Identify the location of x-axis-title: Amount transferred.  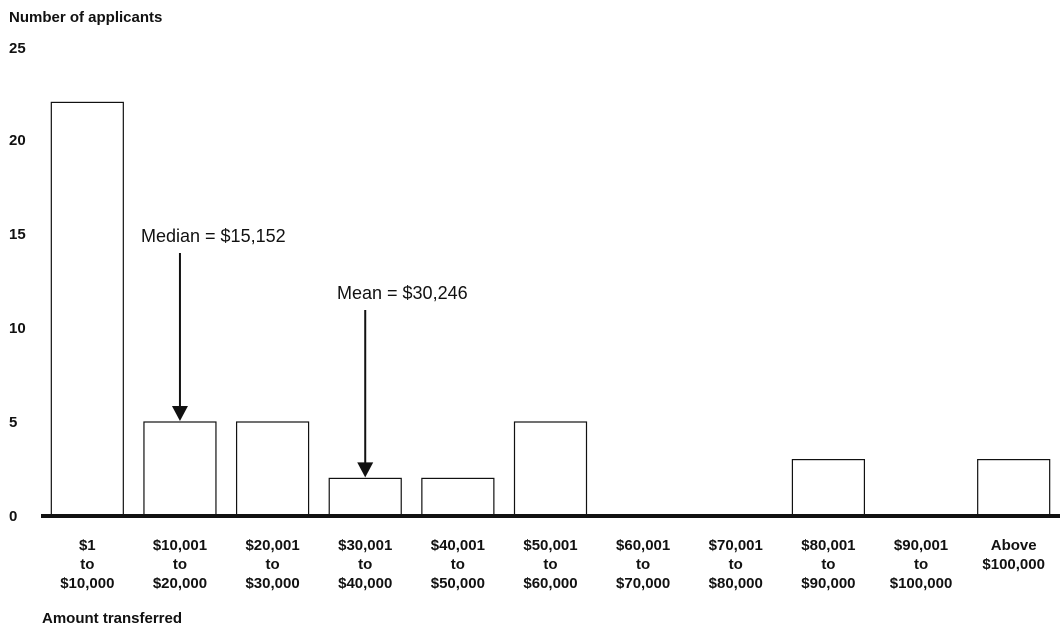
(112, 618).